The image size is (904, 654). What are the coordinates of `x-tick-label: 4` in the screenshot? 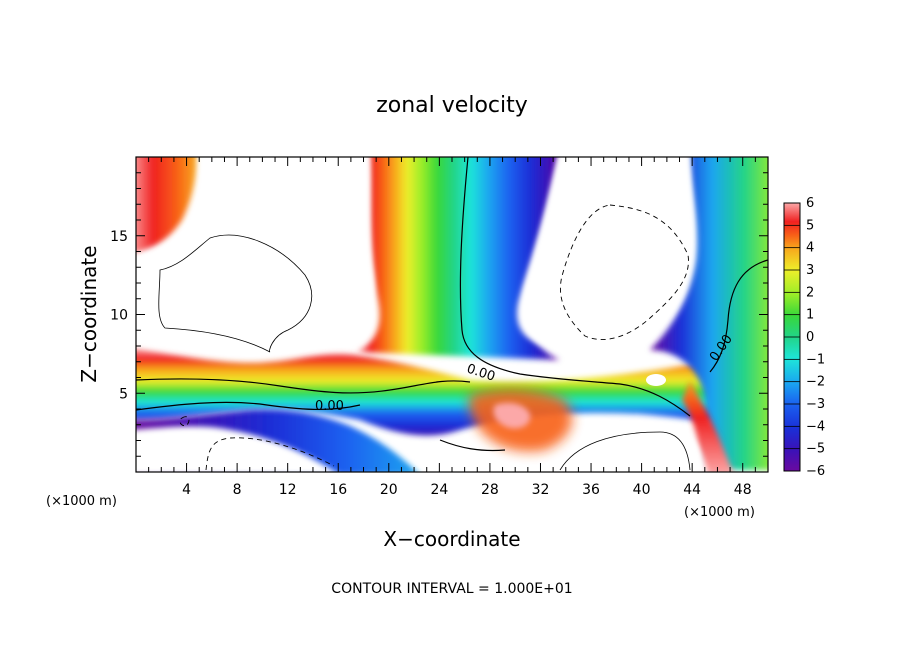 It's located at (186, 490).